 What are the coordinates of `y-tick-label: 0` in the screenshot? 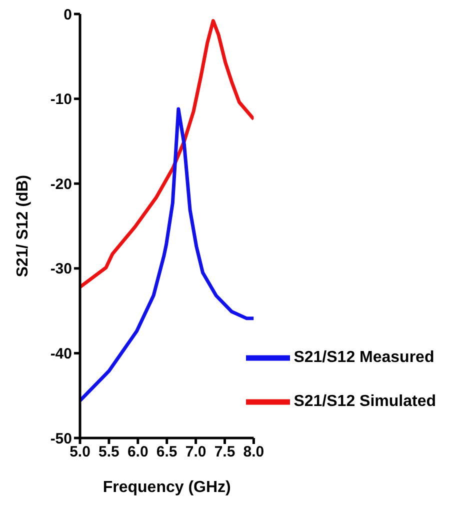 It's located at (68, 15).